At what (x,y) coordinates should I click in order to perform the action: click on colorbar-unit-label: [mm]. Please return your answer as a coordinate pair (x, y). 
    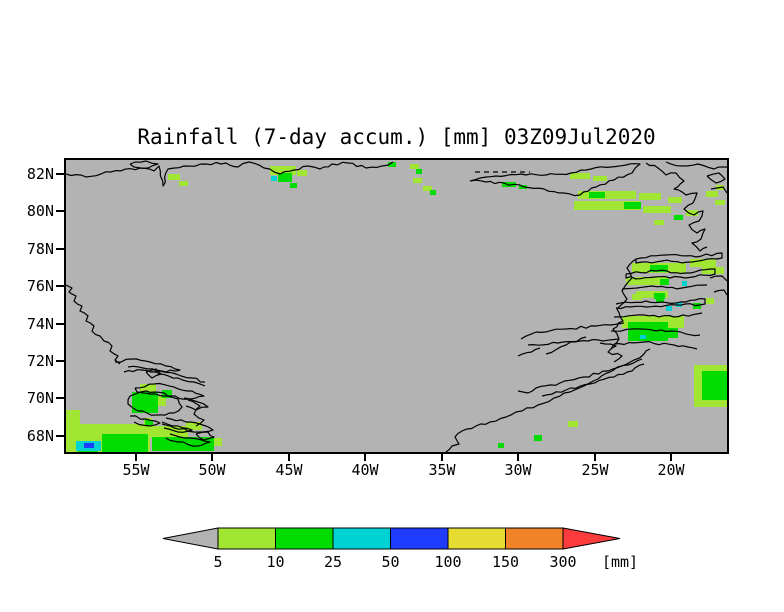
    Looking at the image, I should click on (620, 562).